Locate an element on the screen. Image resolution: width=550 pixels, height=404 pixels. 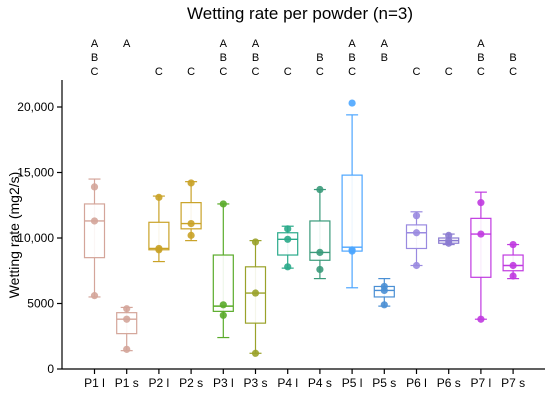
x-tick-label: P2 l is located at coordinates (159, 383).